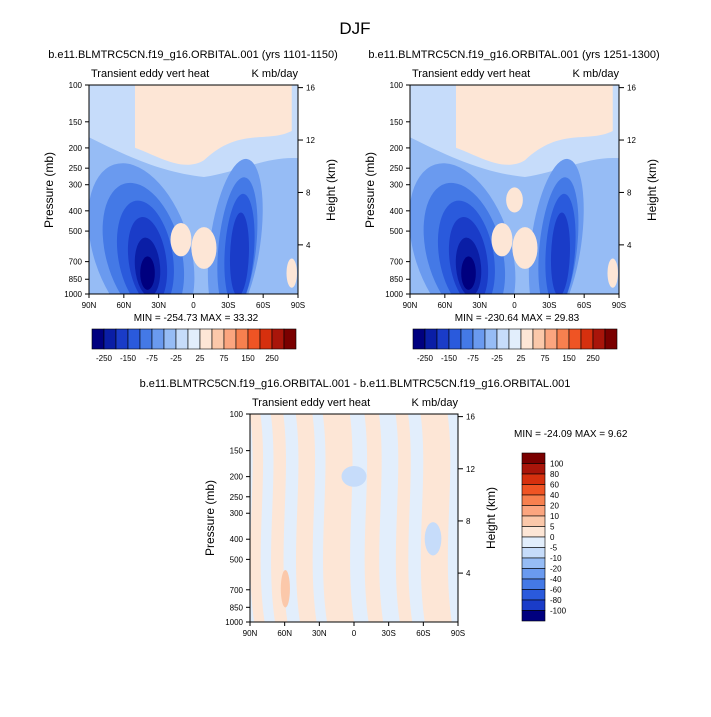 The width and height of the screenshot is (711, 717). Describe the element at coordinates (435, 403) in the screenshot. I see `panel-c-right-string: K mb/day` at that location.